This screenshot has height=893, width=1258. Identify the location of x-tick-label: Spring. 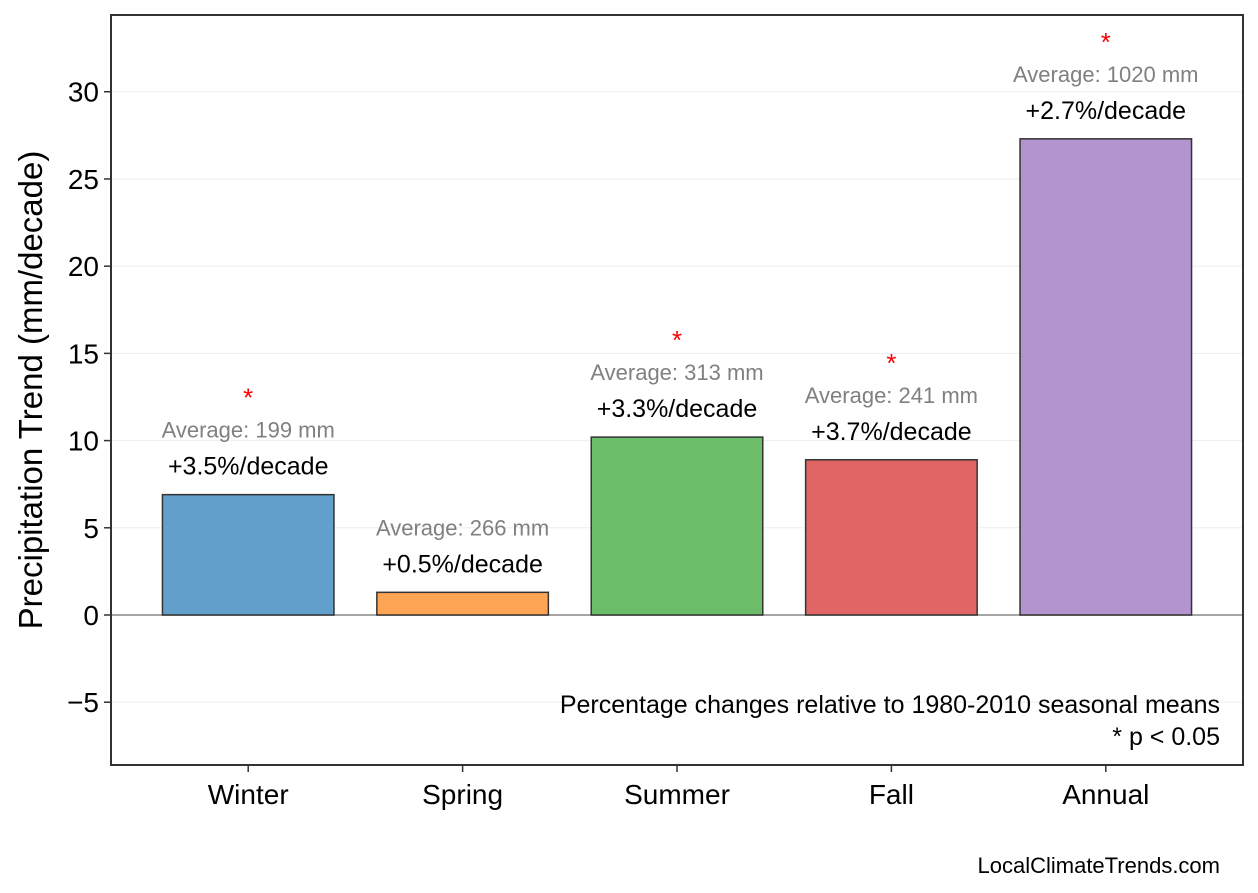
(462, 794).